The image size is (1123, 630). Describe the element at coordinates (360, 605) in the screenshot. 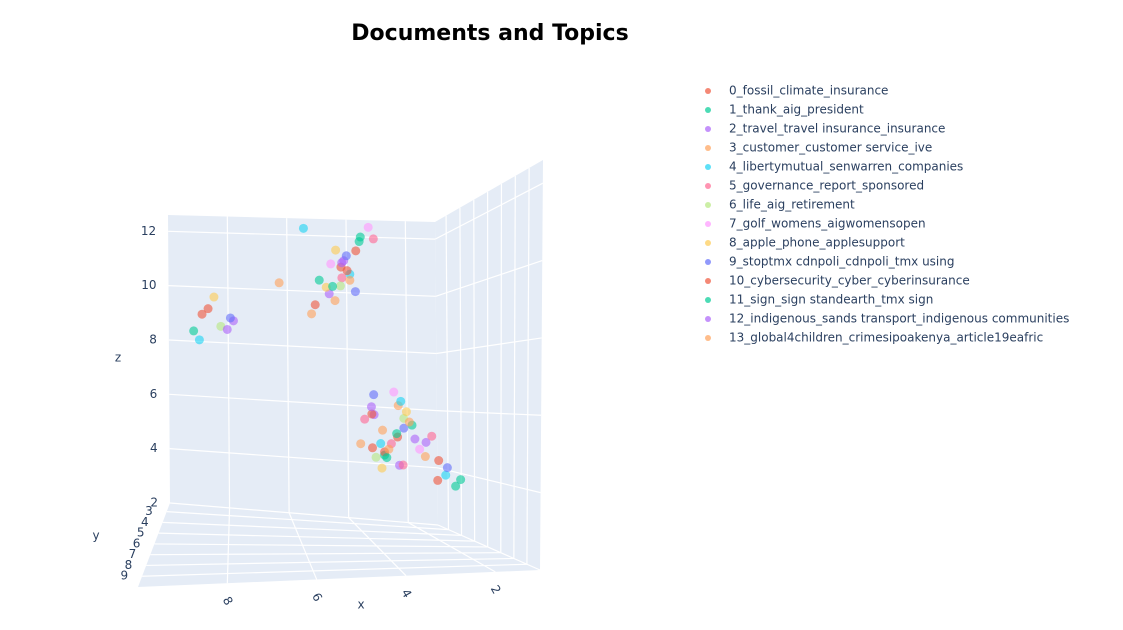

I see `x-axis-title: x` at that location.